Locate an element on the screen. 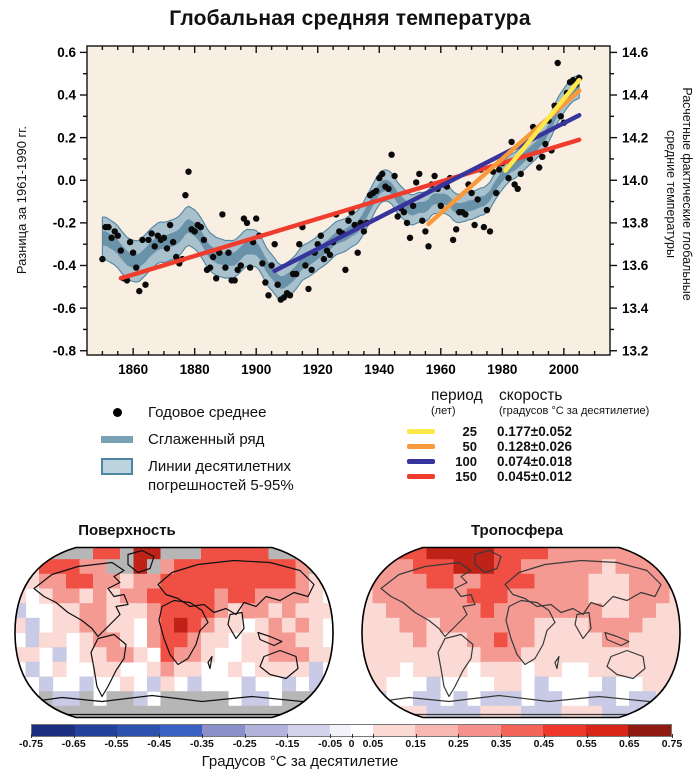 This screenshot has height=776, width=700. svg-text: -0.4 is located at coordinates (65, 265).